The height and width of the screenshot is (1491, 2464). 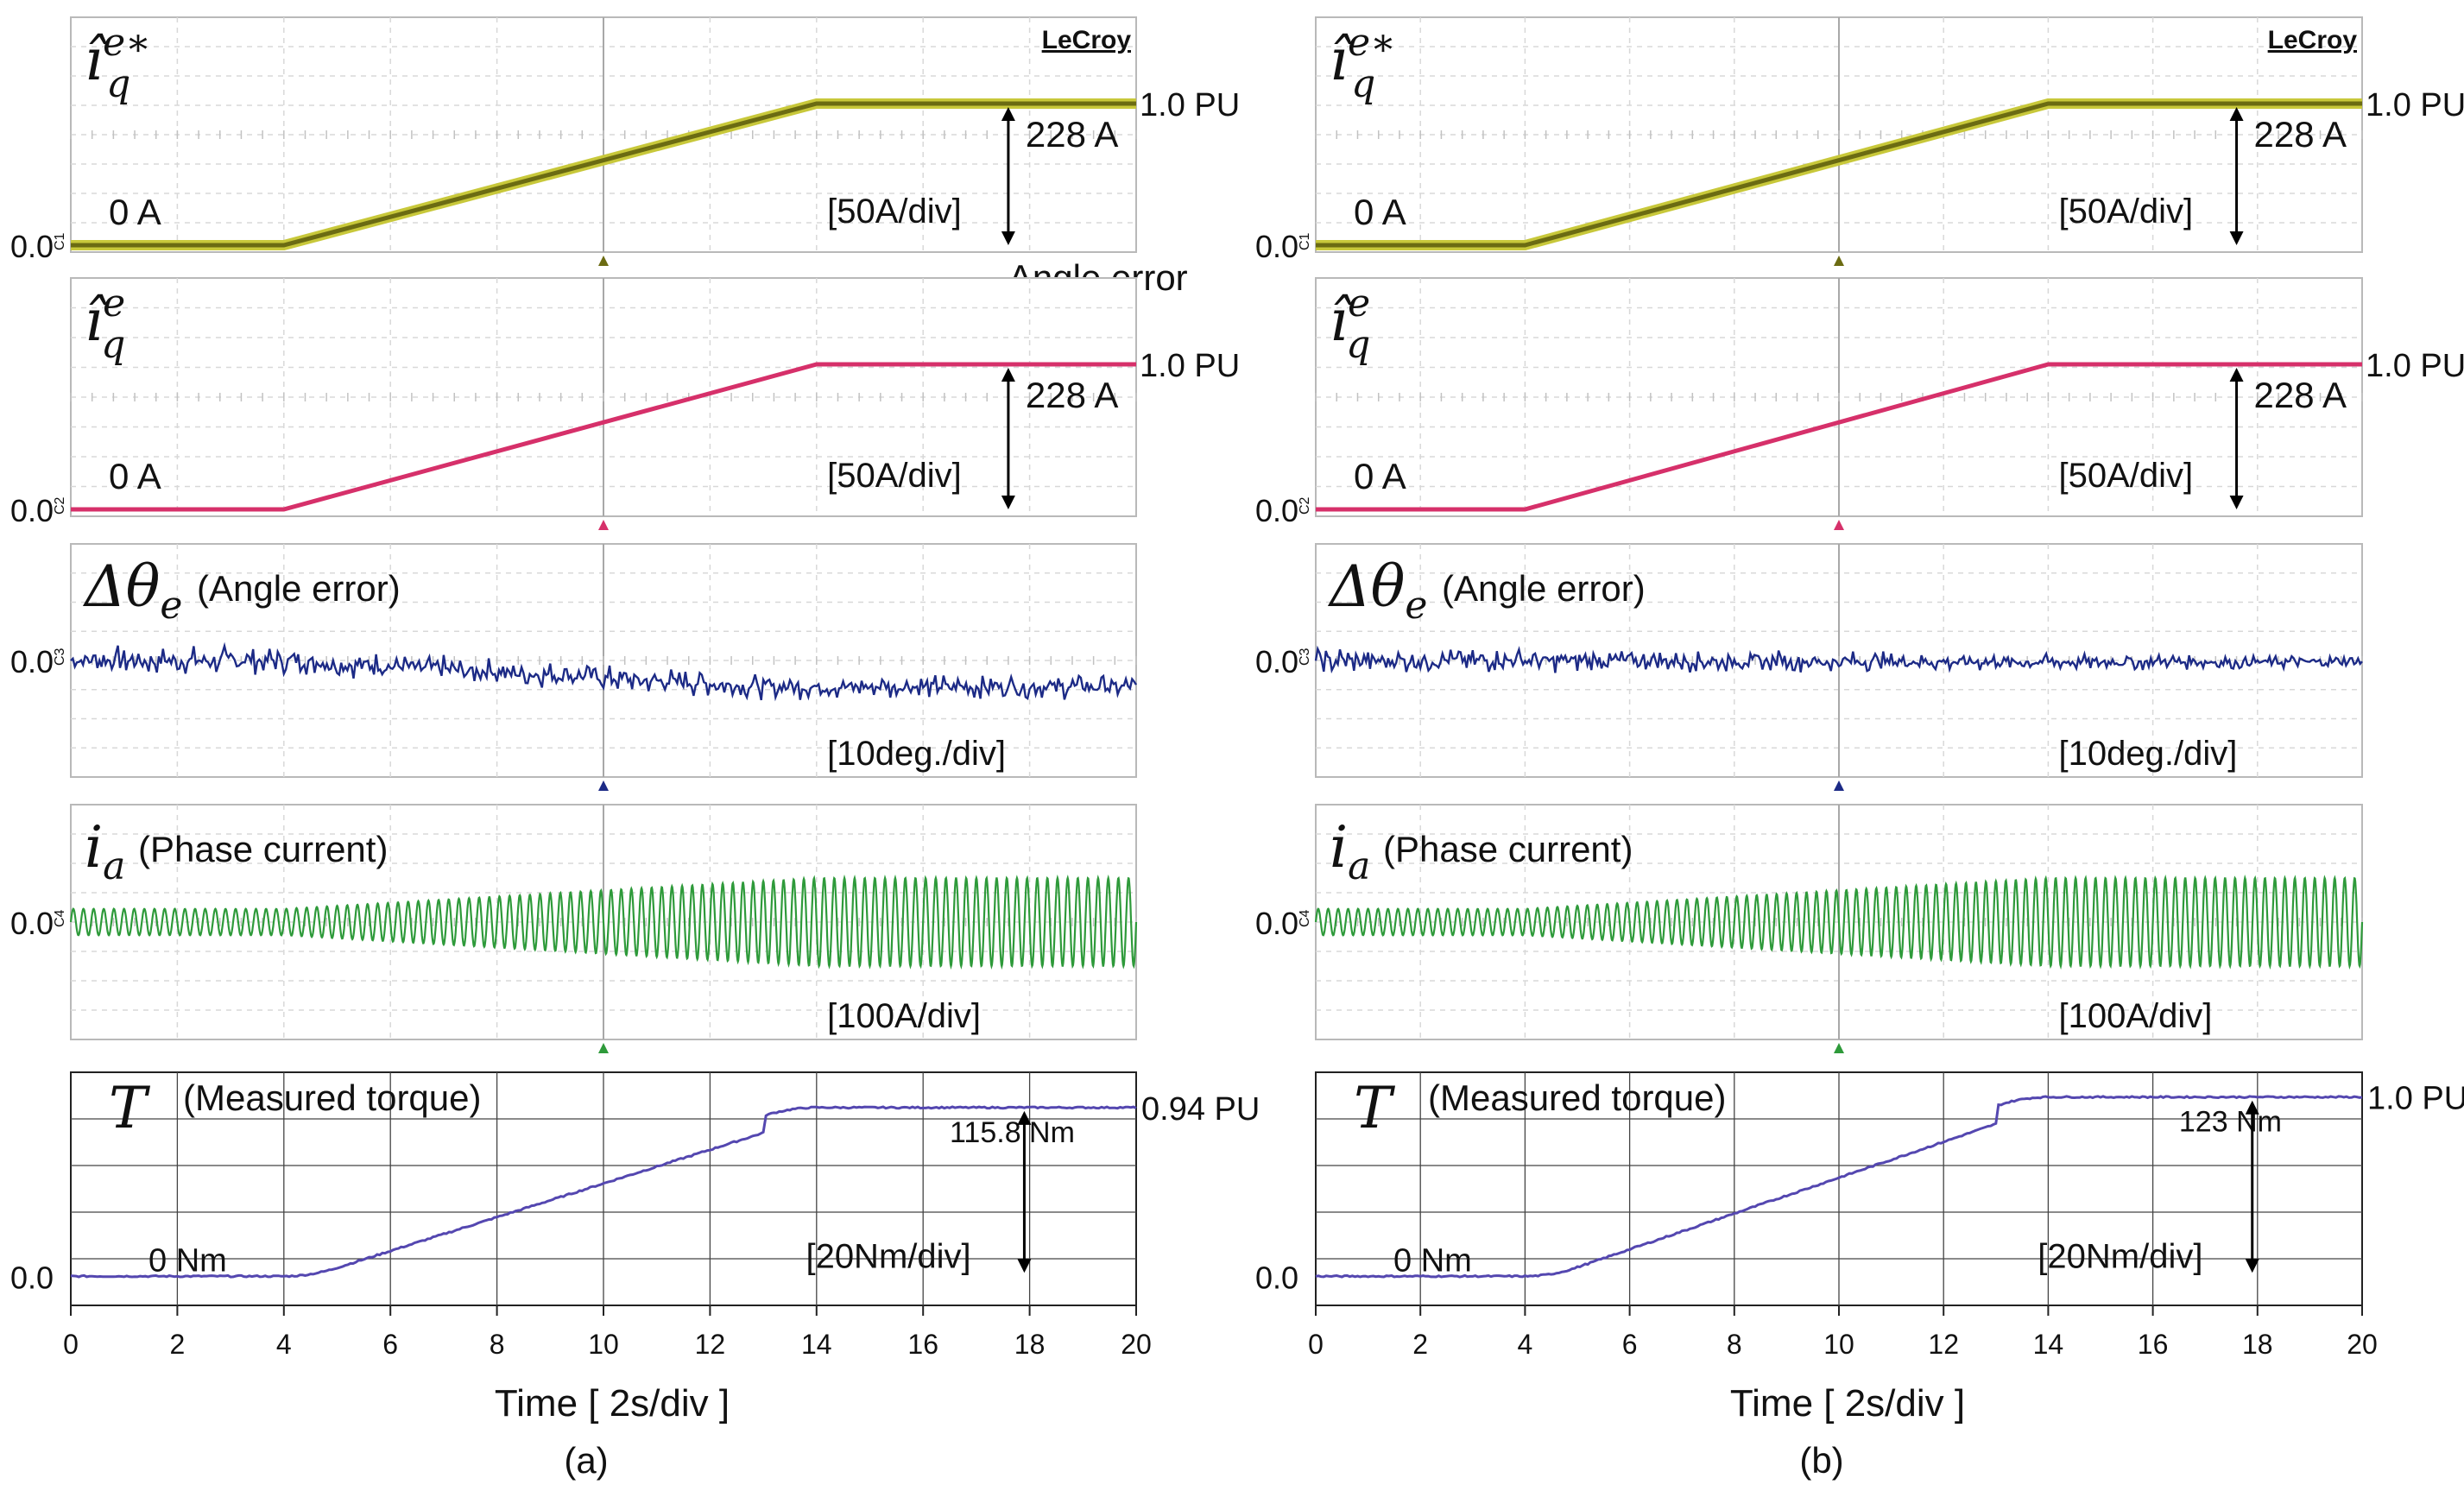 What do you see at coordinates (1821, 1460) in the screenshot?
I see `panel-label: (b)` at bounding box center [1821, 1460].